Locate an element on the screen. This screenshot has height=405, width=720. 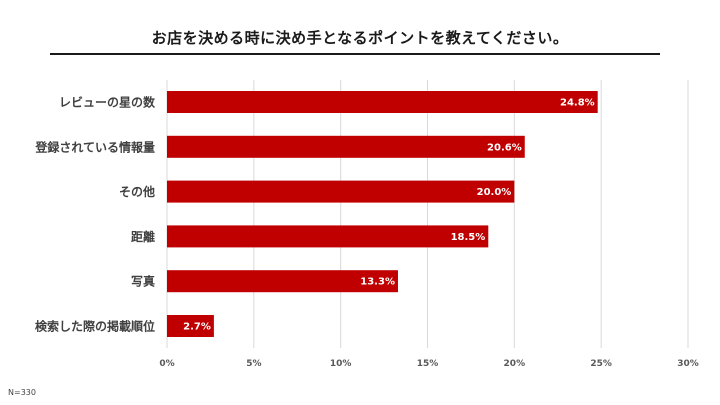
x-tick-label: 15% is located at coordinates (428, 364).